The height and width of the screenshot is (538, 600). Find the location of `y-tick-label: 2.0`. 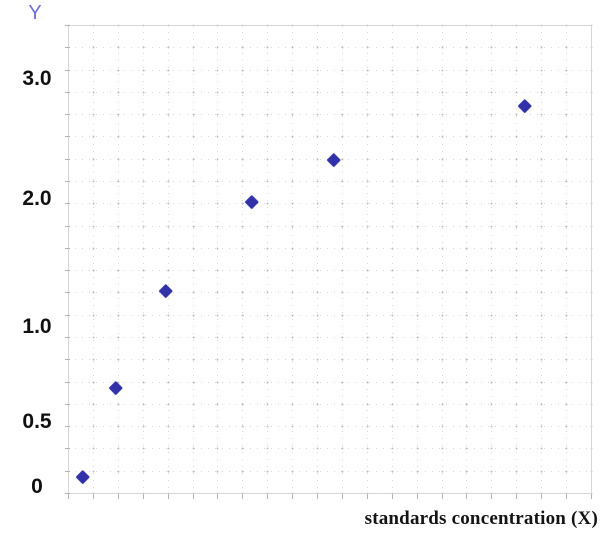

y-tick-label: 2.0 is located at coordinates (37, 198).